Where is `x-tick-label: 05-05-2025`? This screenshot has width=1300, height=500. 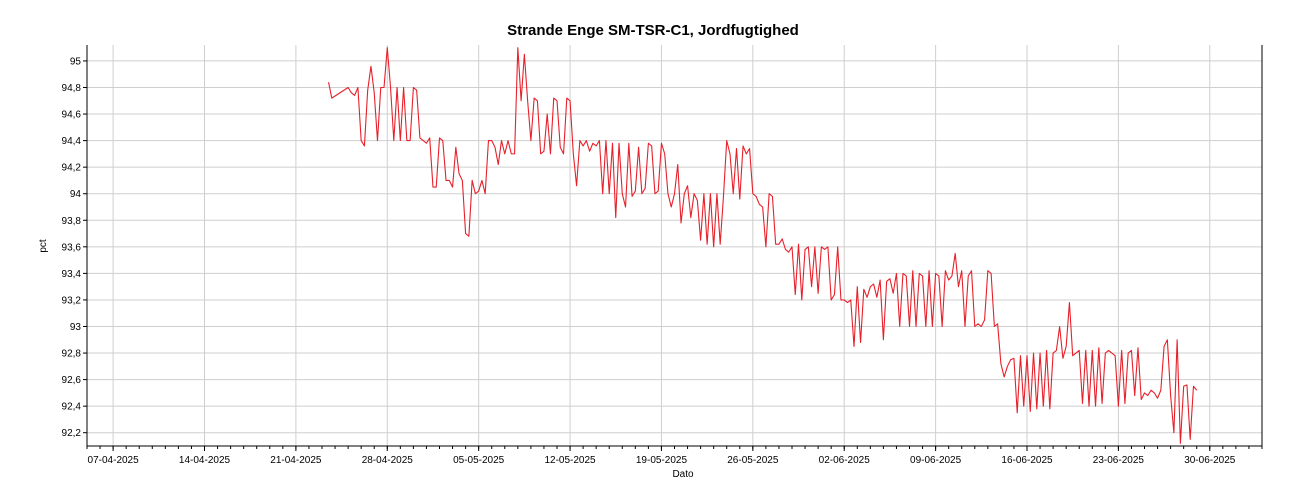
x-tick-label: 05-05-2025 is located at coordinates (479, 460).